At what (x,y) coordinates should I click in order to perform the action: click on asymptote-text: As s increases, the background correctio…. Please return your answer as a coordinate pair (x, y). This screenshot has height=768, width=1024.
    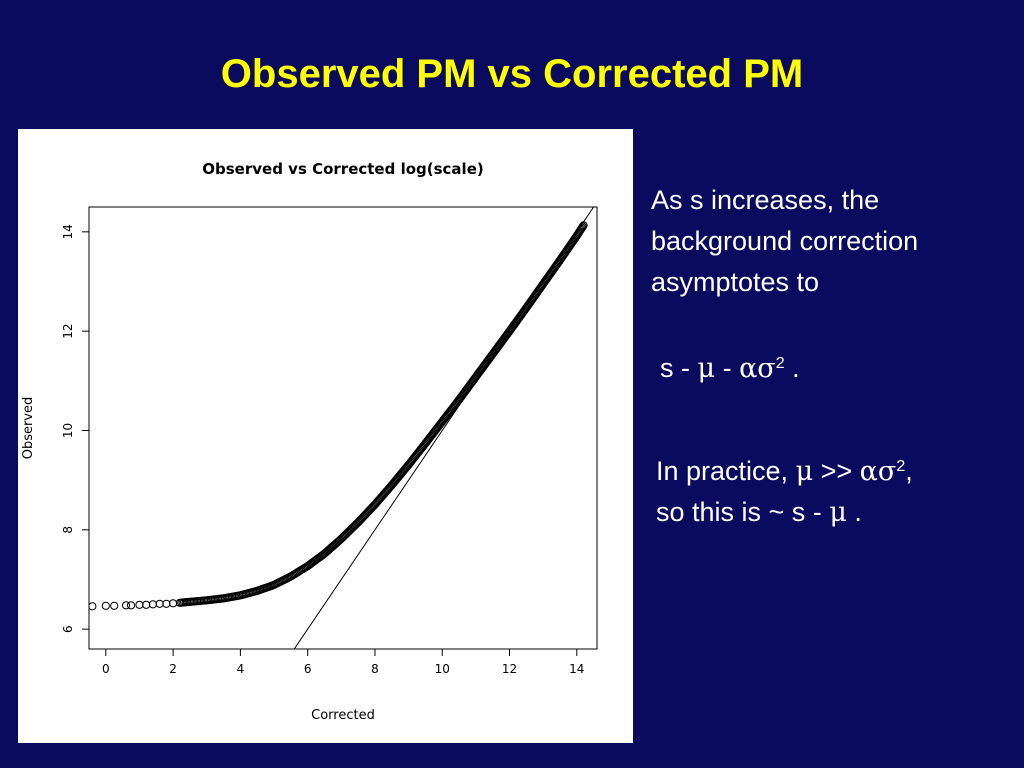
    Looking at the image, I should click on (785, 241).